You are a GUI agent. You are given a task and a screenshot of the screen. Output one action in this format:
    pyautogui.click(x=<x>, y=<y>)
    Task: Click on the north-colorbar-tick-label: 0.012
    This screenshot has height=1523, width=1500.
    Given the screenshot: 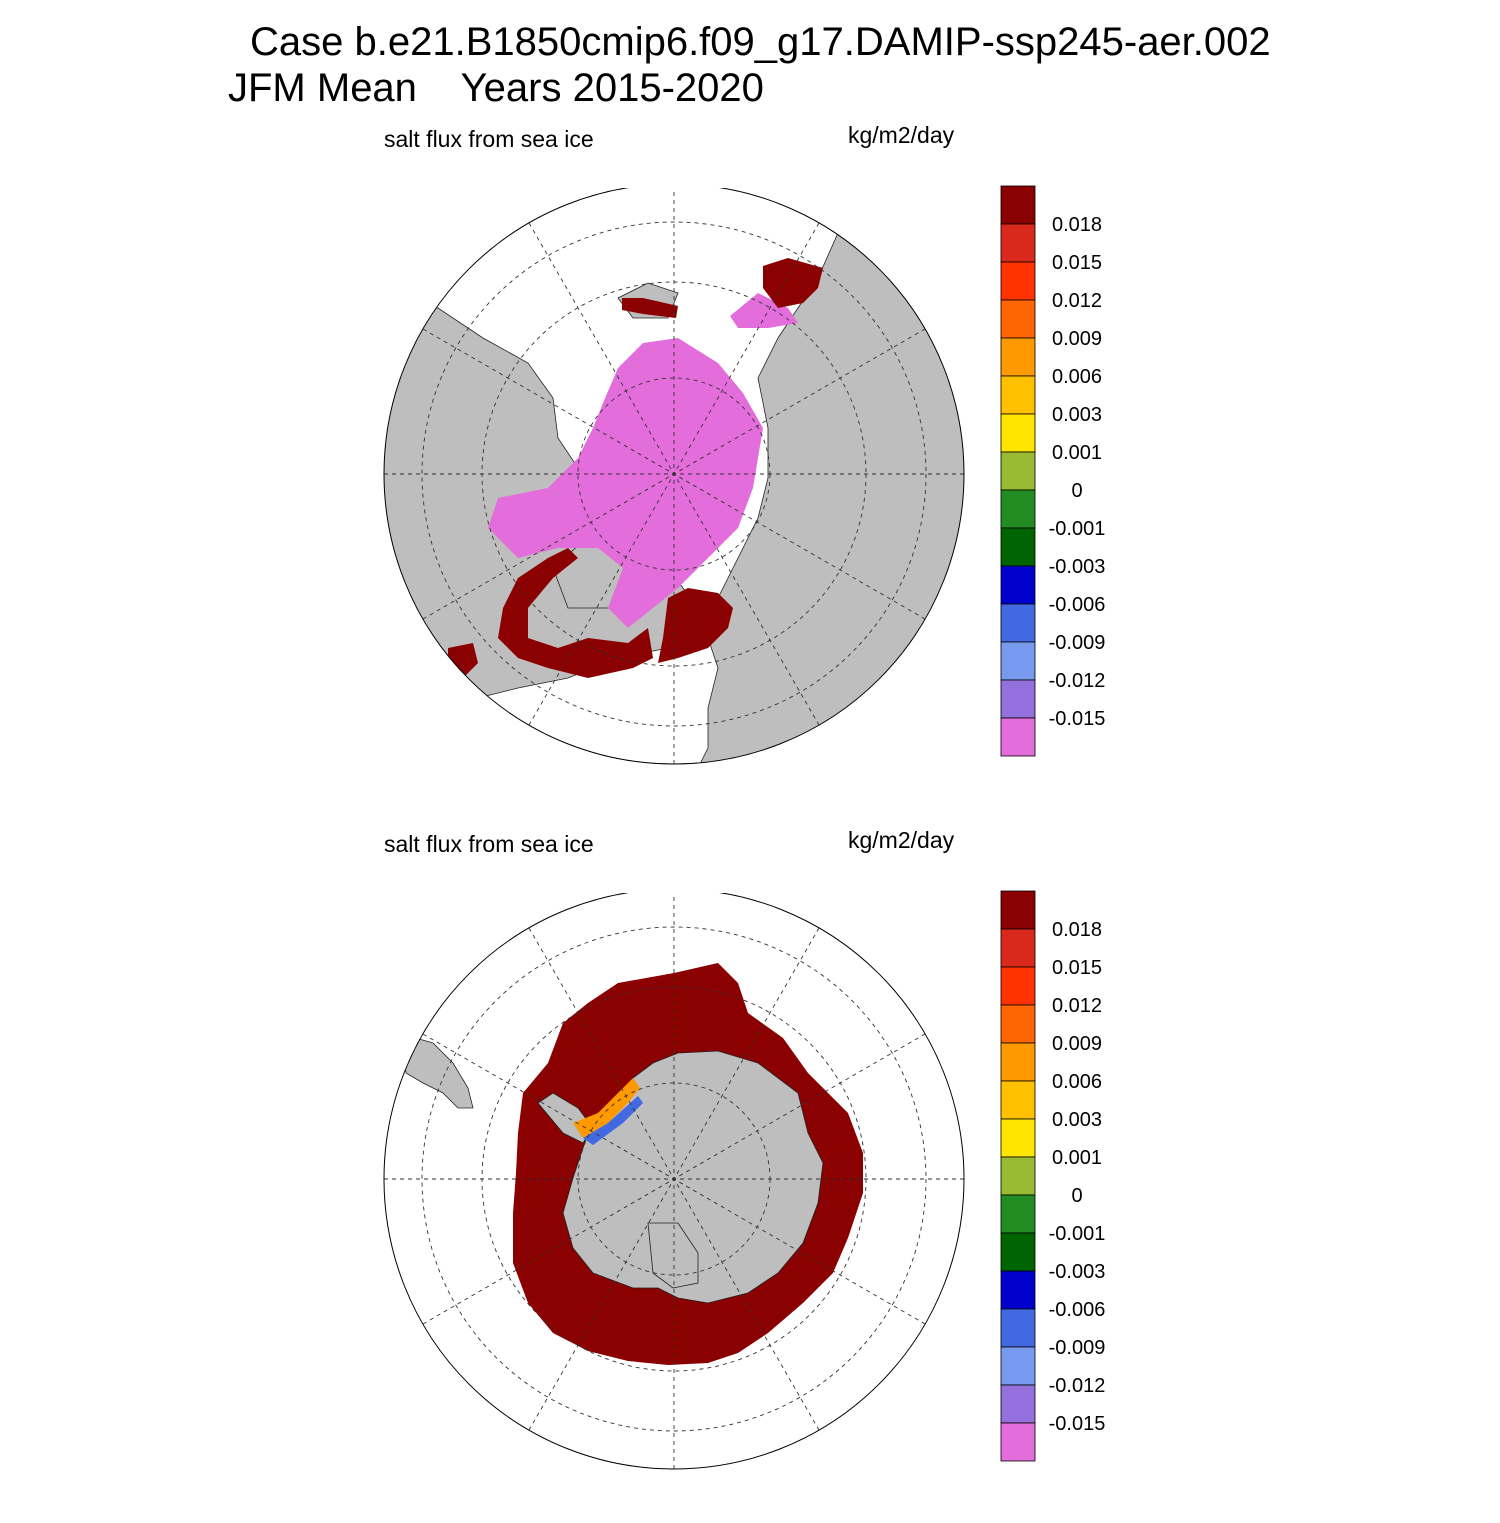 What is the action you would take?
    pyautogui.click(x=1077, y=301)
    